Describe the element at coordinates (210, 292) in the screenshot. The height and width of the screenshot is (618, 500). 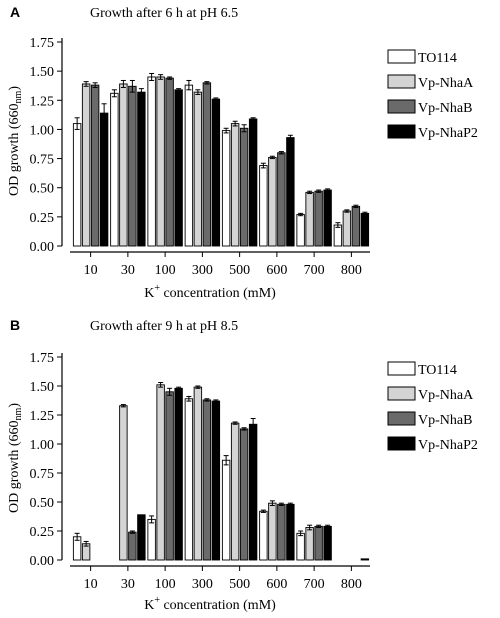
I see `x-axis-label: K+ concentration (mM)` at that location.